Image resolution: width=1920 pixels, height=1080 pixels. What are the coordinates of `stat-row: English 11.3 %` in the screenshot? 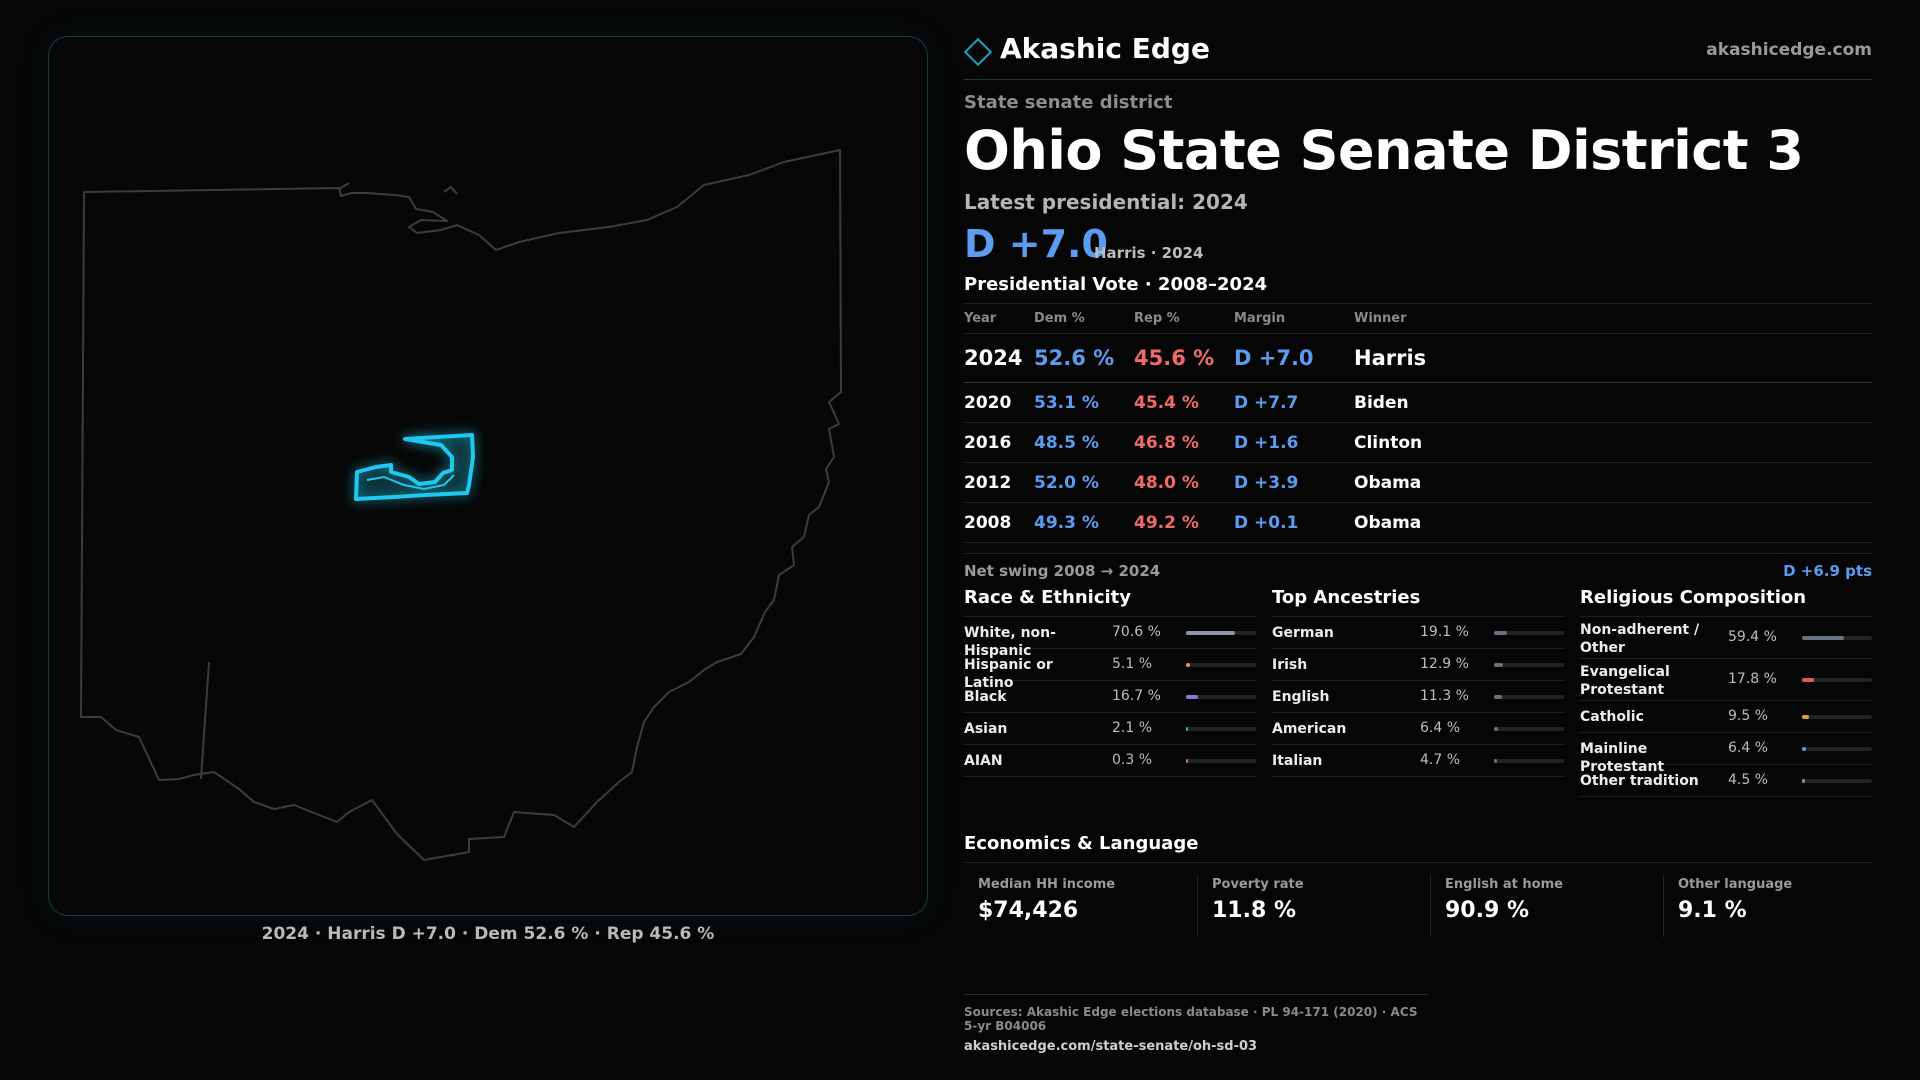 It's located at (1418, 697).